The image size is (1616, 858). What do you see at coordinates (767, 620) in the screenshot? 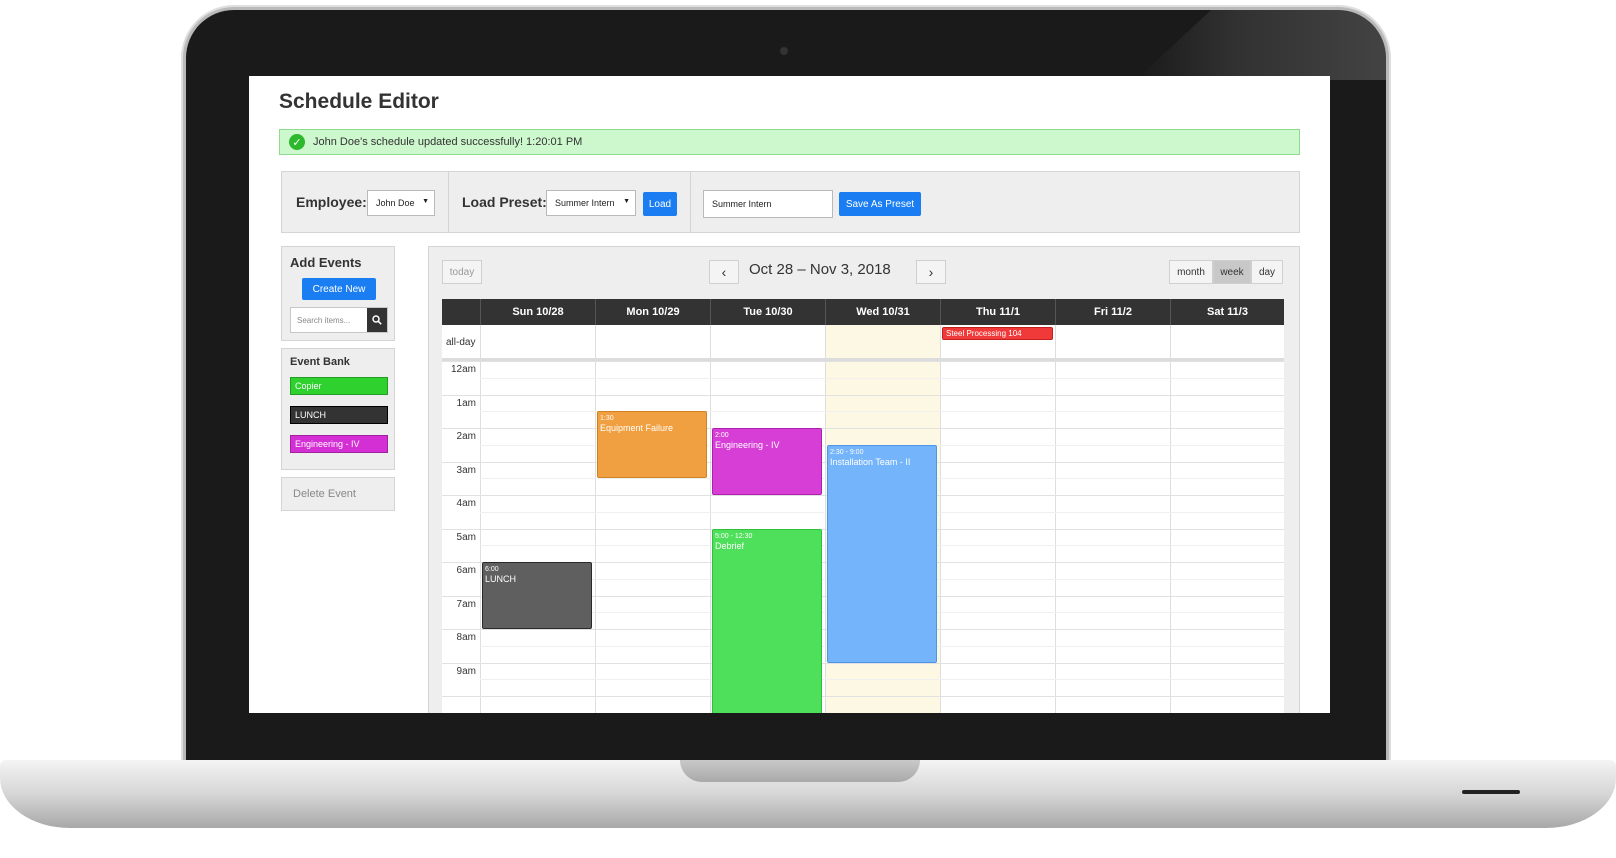
I see `calendar-event: 5:00 - 12:30 Debrief` at bounding box center [767, 620].